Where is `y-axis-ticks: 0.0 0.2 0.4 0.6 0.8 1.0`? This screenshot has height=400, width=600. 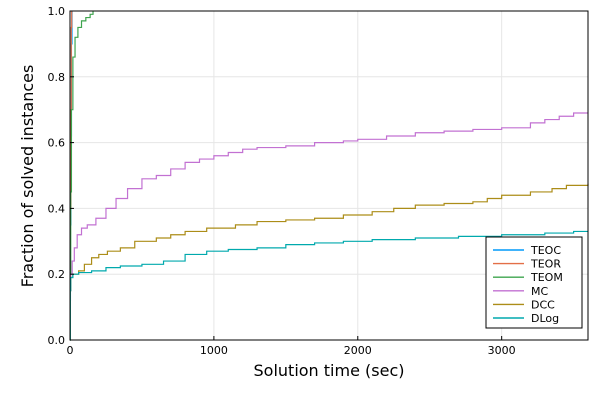
y-axis-ticks: 0.0 0.2 0.4 0.6 0.8 1.0 is located at coordinates (61, 176).